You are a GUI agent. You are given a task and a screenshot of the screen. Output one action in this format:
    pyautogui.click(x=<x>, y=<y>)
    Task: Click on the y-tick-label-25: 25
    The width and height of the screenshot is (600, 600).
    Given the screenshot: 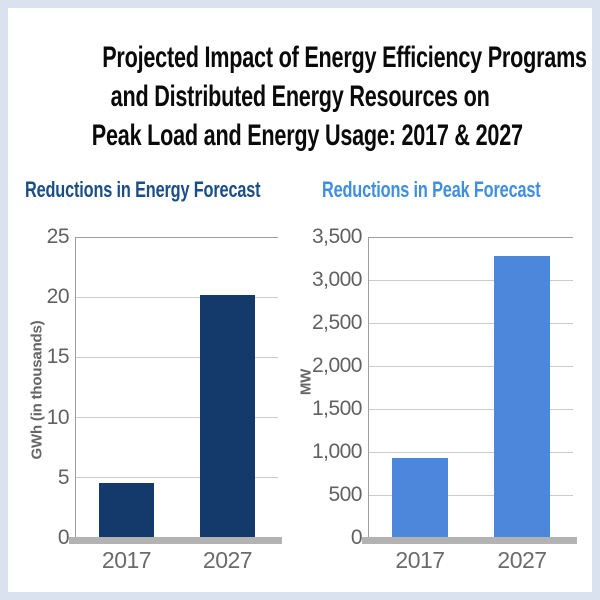 What is the action you would take?
    pyautogui.click(x=58, y=236)
    